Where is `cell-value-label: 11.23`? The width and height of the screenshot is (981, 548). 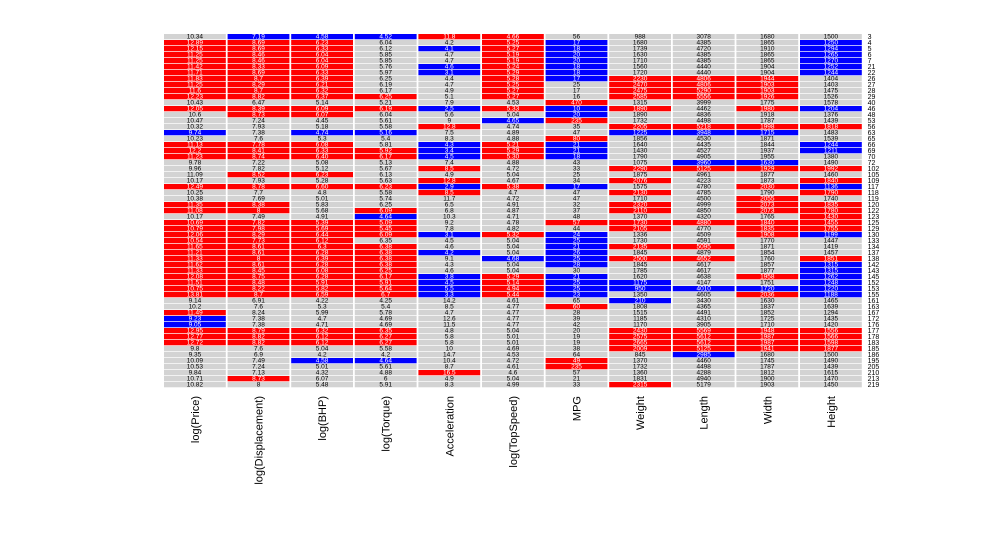
cell-value-label: 11.23 is located at coordinates (195, 157).